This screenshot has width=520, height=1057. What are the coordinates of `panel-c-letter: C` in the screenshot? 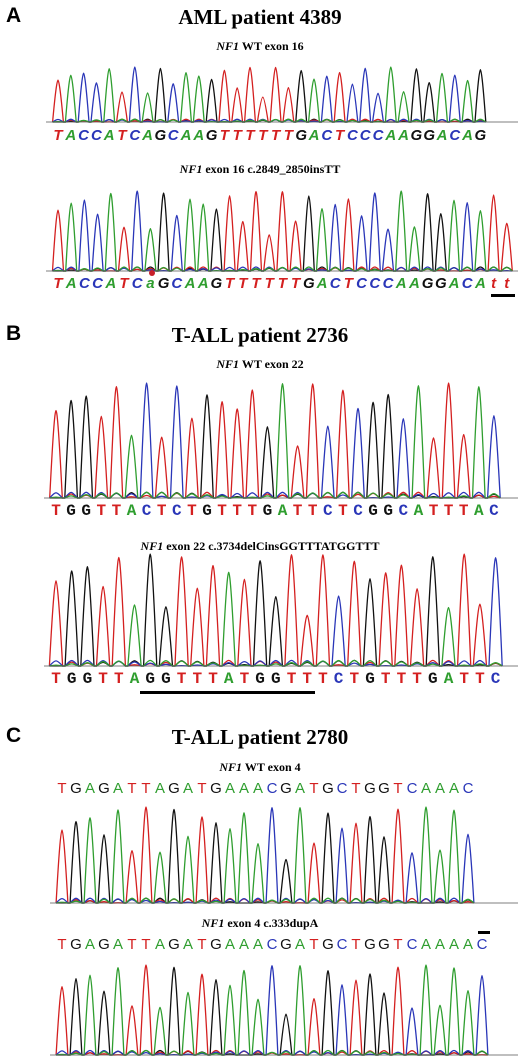 It's located at (14, 735).